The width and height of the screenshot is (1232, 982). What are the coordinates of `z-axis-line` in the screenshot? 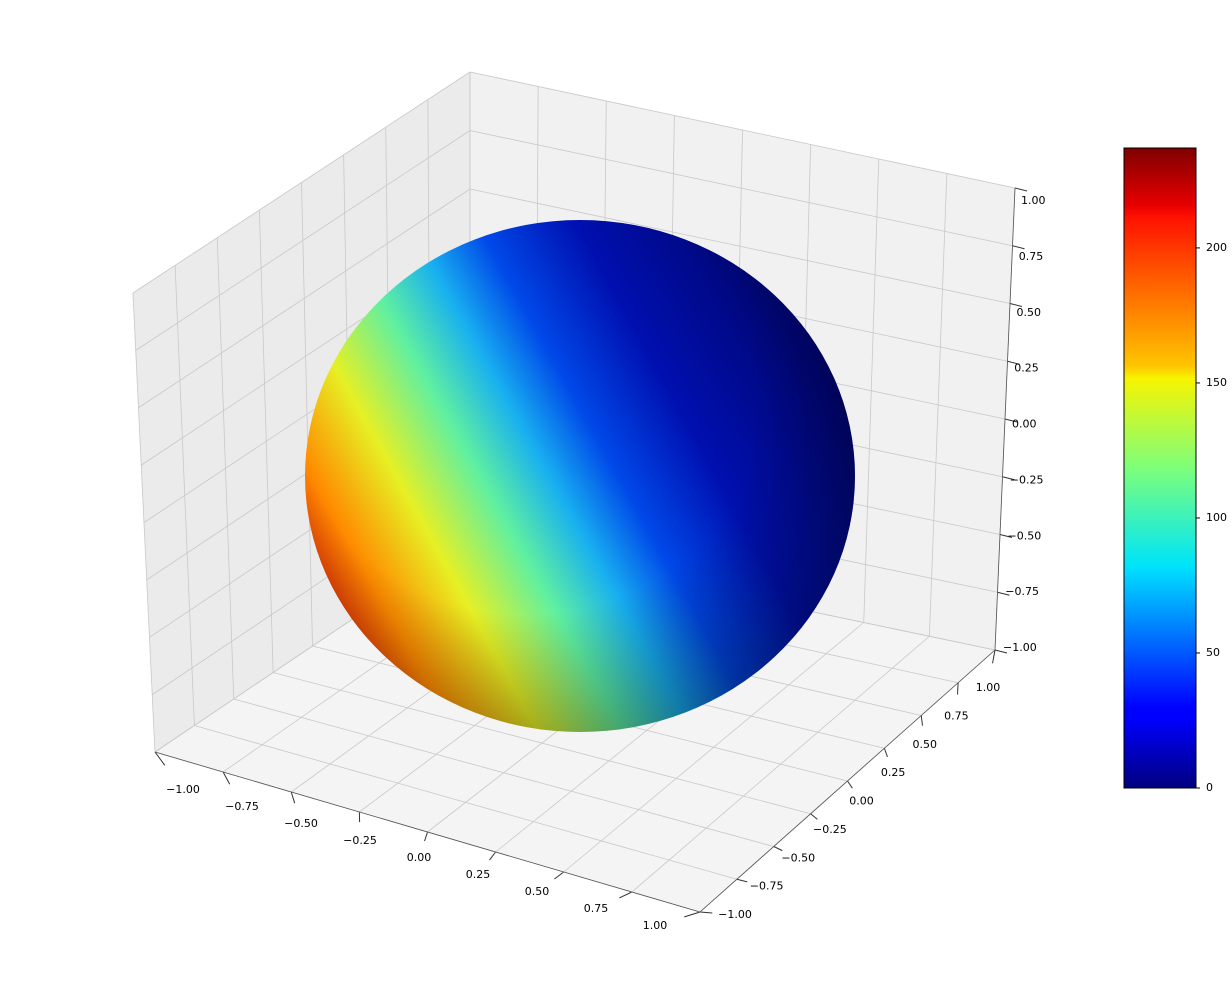 It's located at (1005, 419).